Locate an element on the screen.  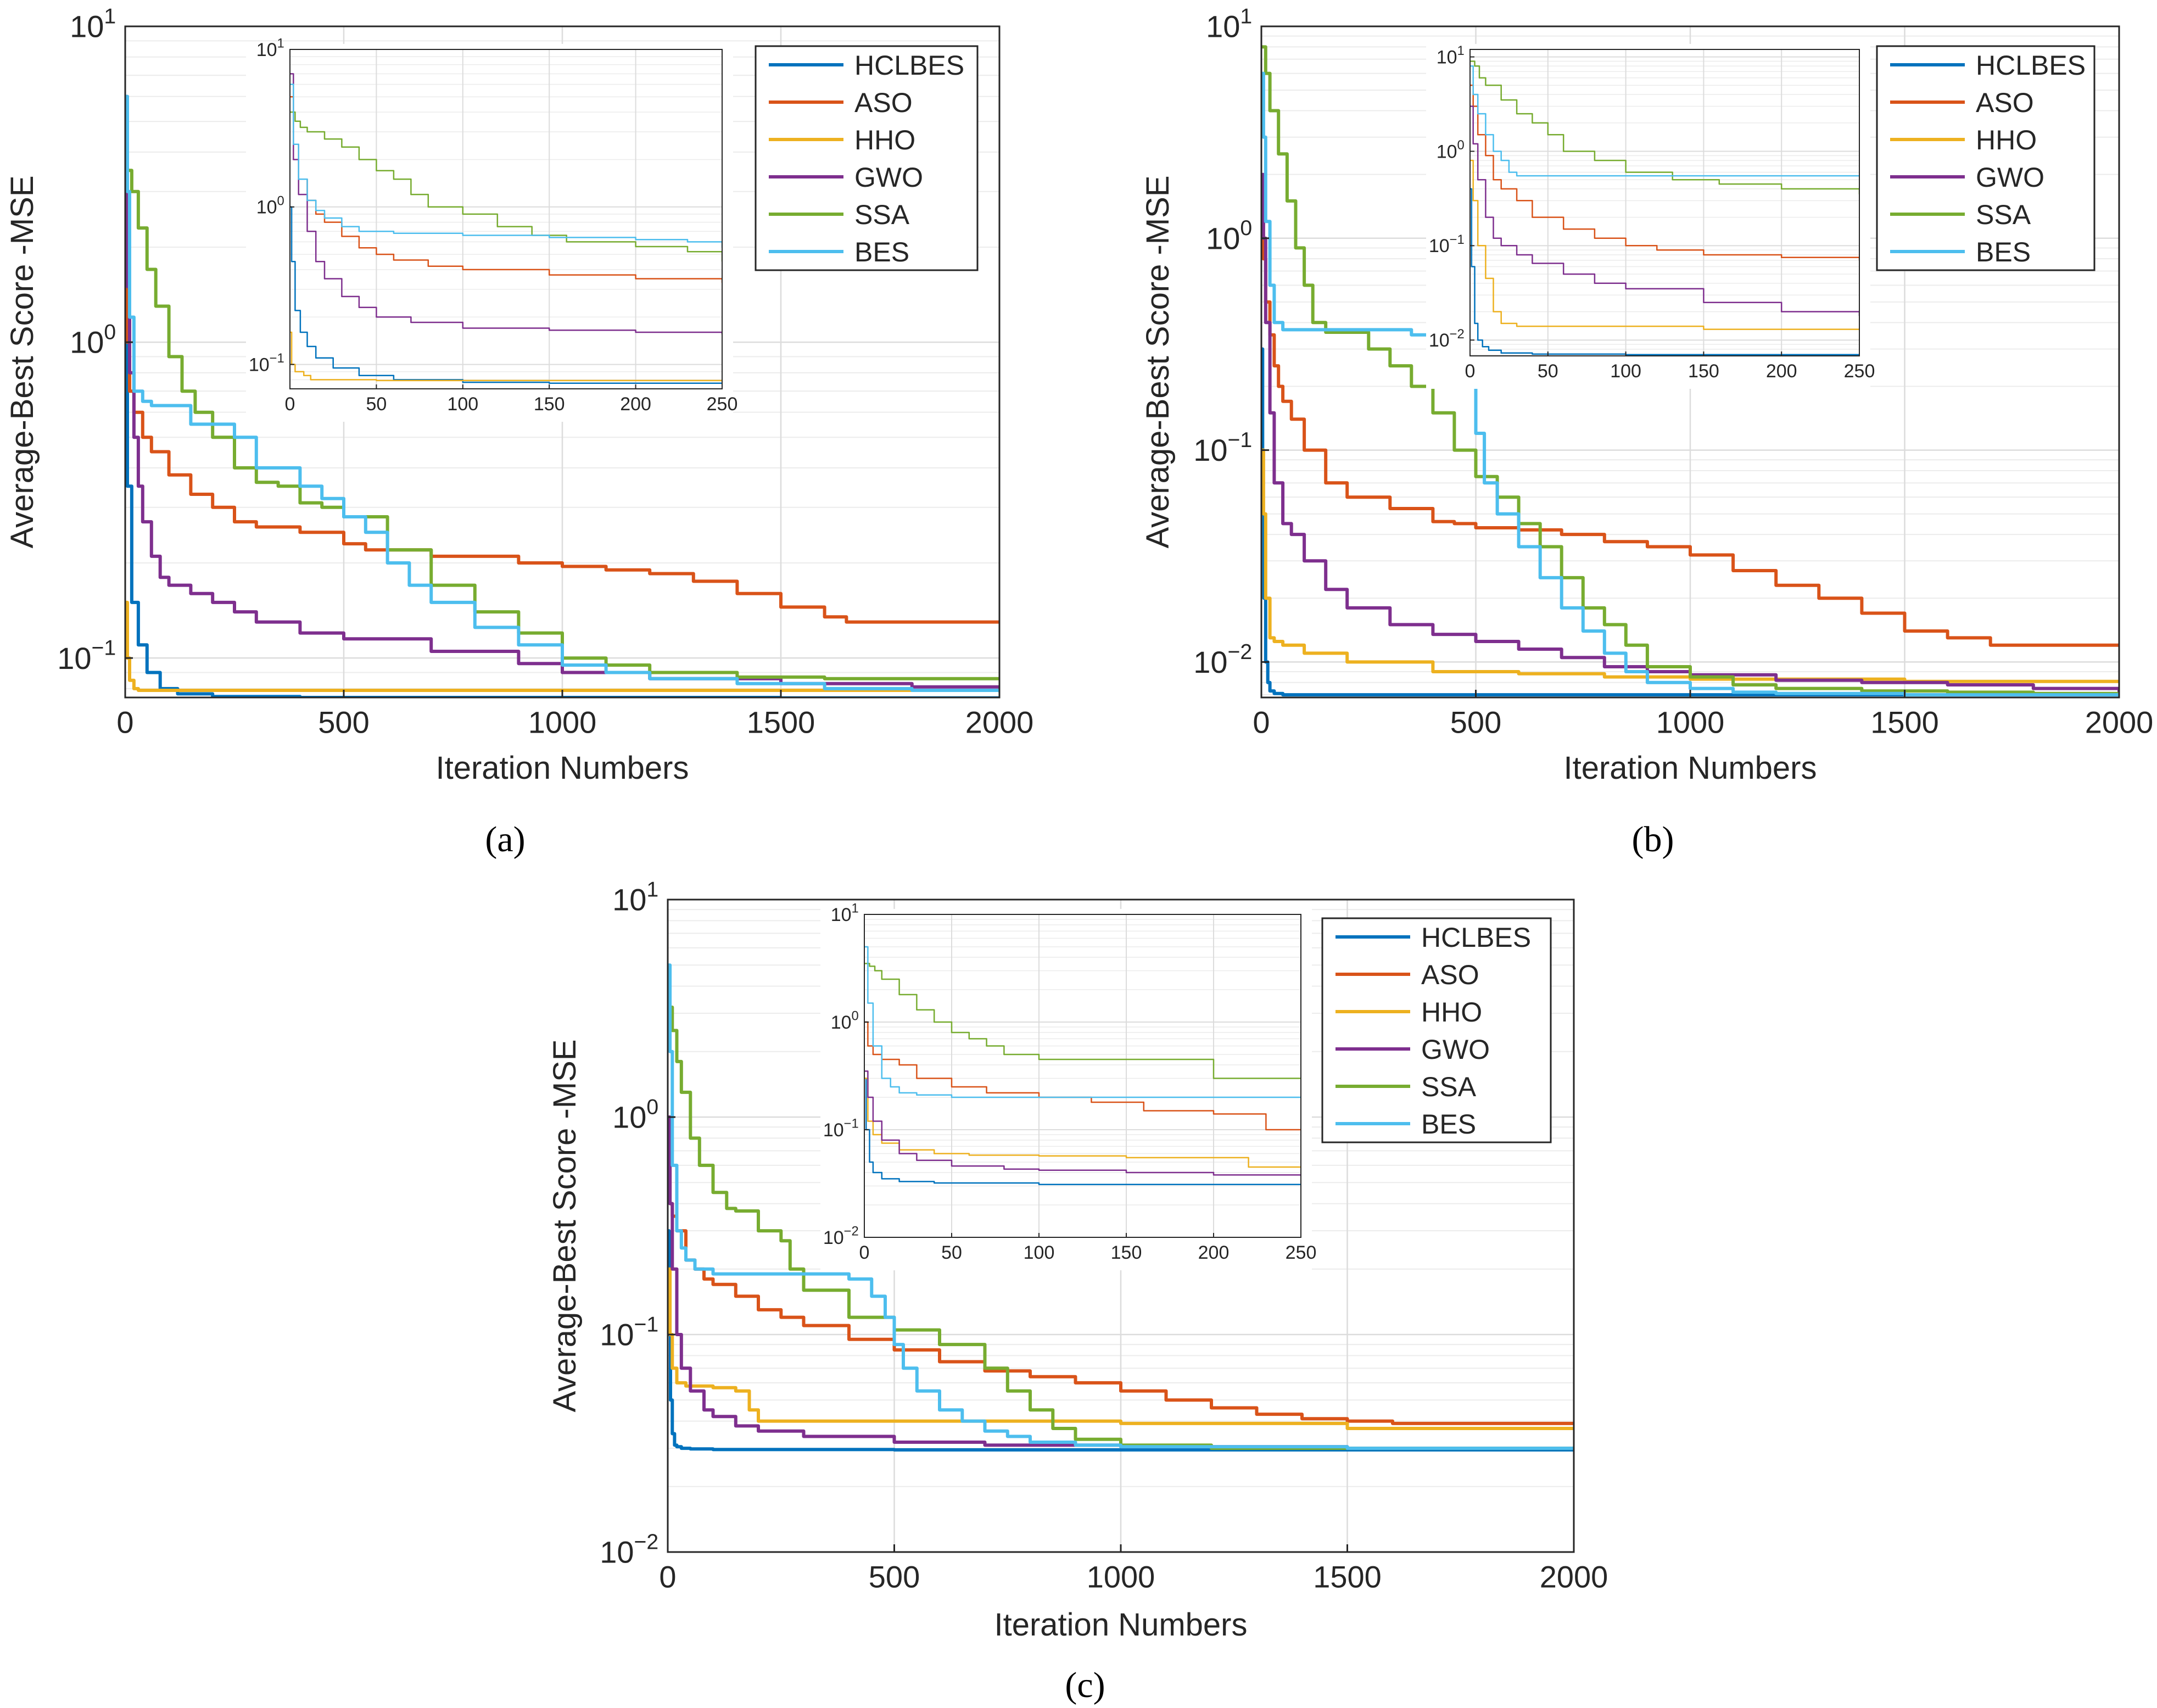
legend-label-ssa: SSA is located at coordinates (882, 214).